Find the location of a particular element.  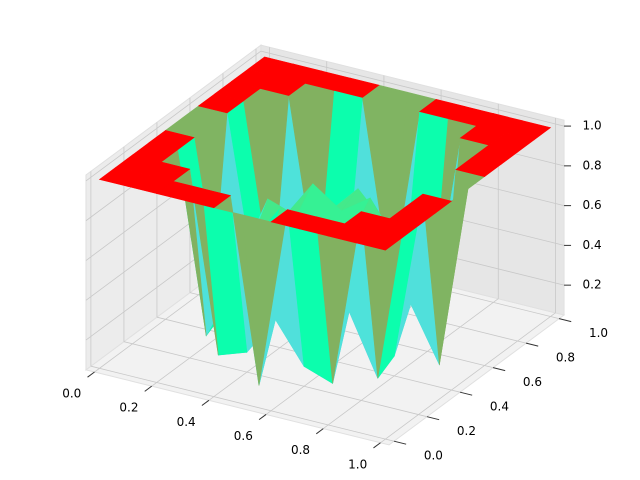

x-tick-label: 0.4 is located at coordinates (186, 422).